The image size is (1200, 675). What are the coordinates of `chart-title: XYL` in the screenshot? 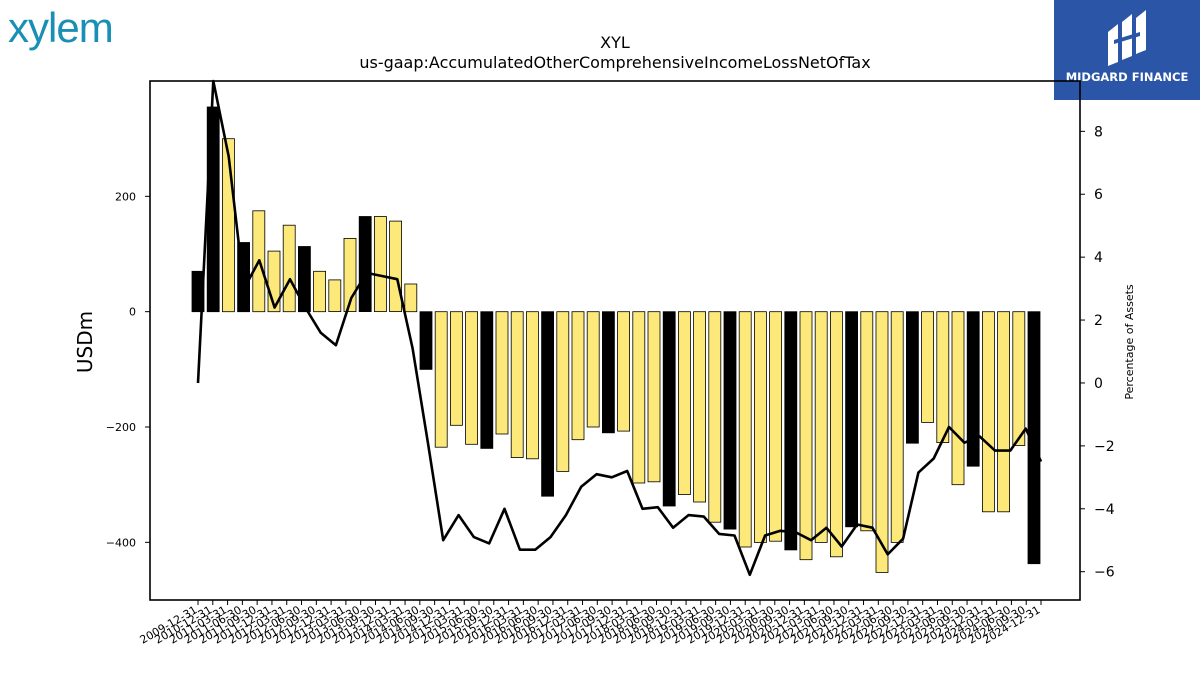 It's located at (615, 42).